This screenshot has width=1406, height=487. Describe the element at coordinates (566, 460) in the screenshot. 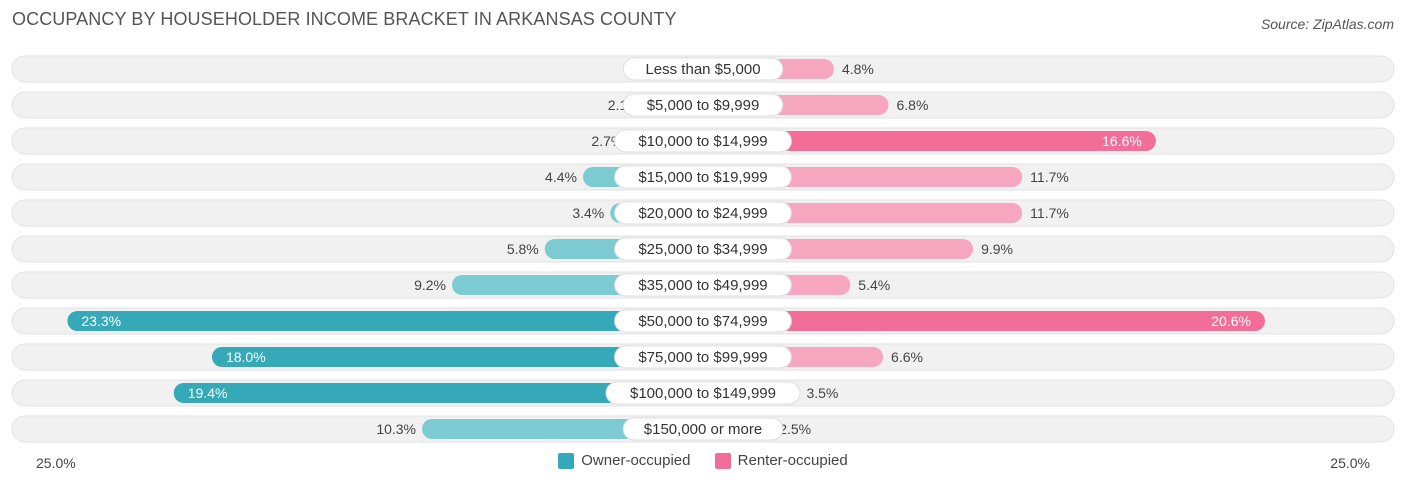

I see `legend-swatch-owner` at that location.